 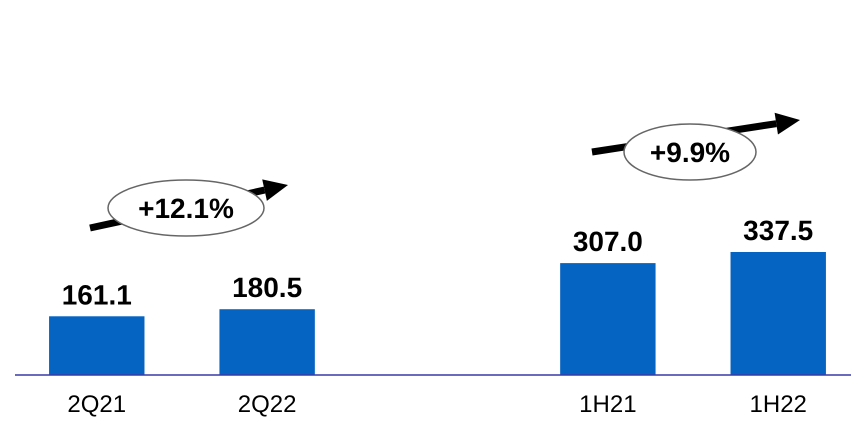 What do you see at coordinates (690, 152) in the screenshot?
I see `text: +9.9%` at bounding box center [690, 152].